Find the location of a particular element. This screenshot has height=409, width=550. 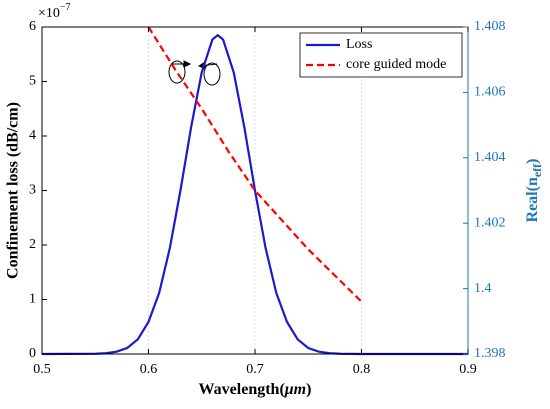

y-tick-label: 4 is located at coordinates (32, 135).